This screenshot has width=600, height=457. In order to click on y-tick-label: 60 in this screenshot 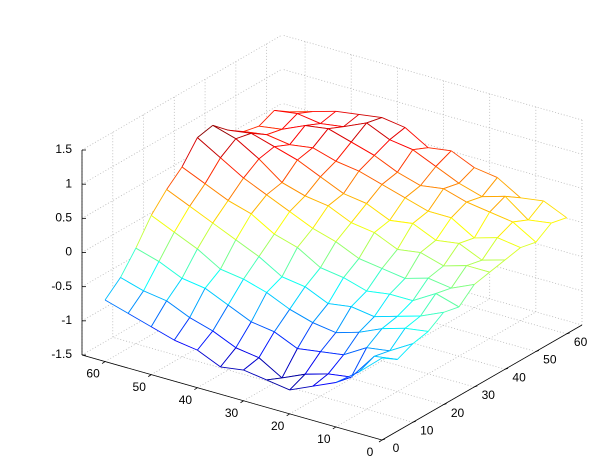, I will do `click(93, 374)`.